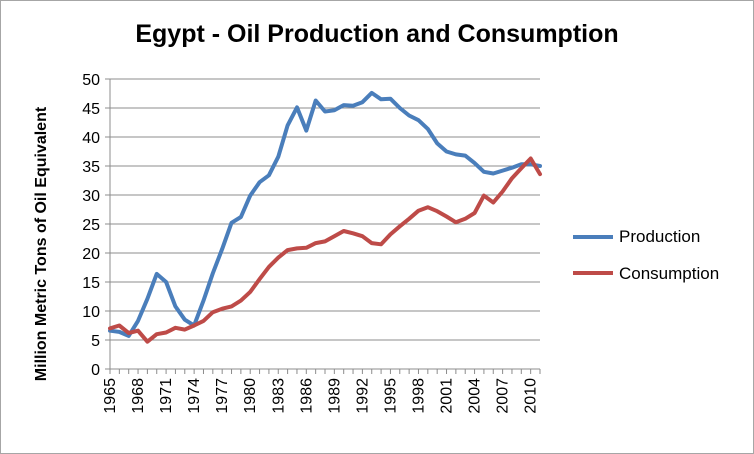 The width and height of the screenshot is (754, 454). Describe the element at coordinates (278, 396) in the screenshot. I see `x-tick-label: 1983` at that location.